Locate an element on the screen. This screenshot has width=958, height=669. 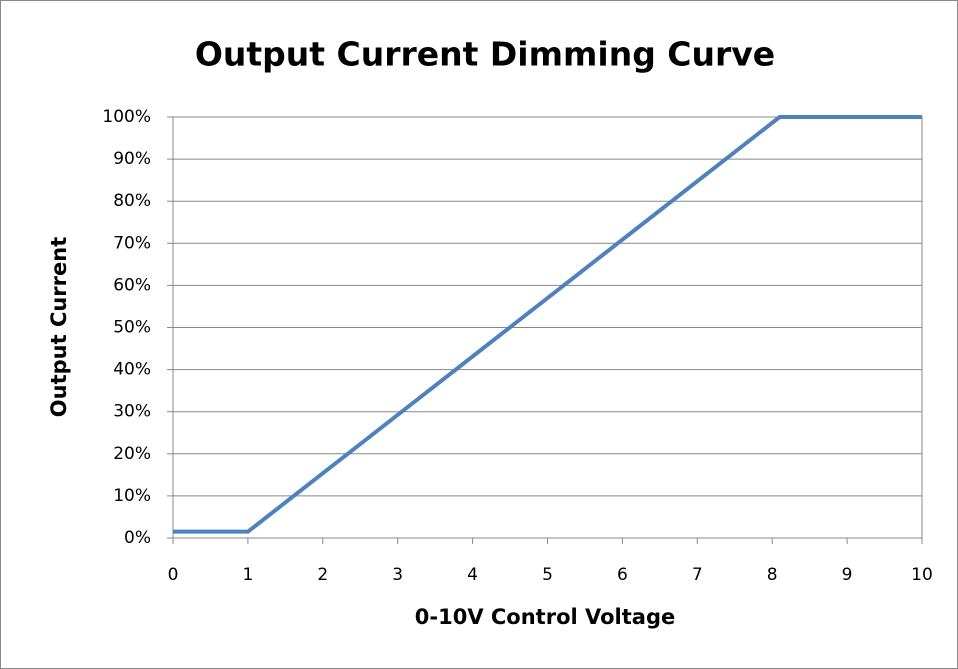
y-axis-label: Output Current is located at coordinates (59, 327).